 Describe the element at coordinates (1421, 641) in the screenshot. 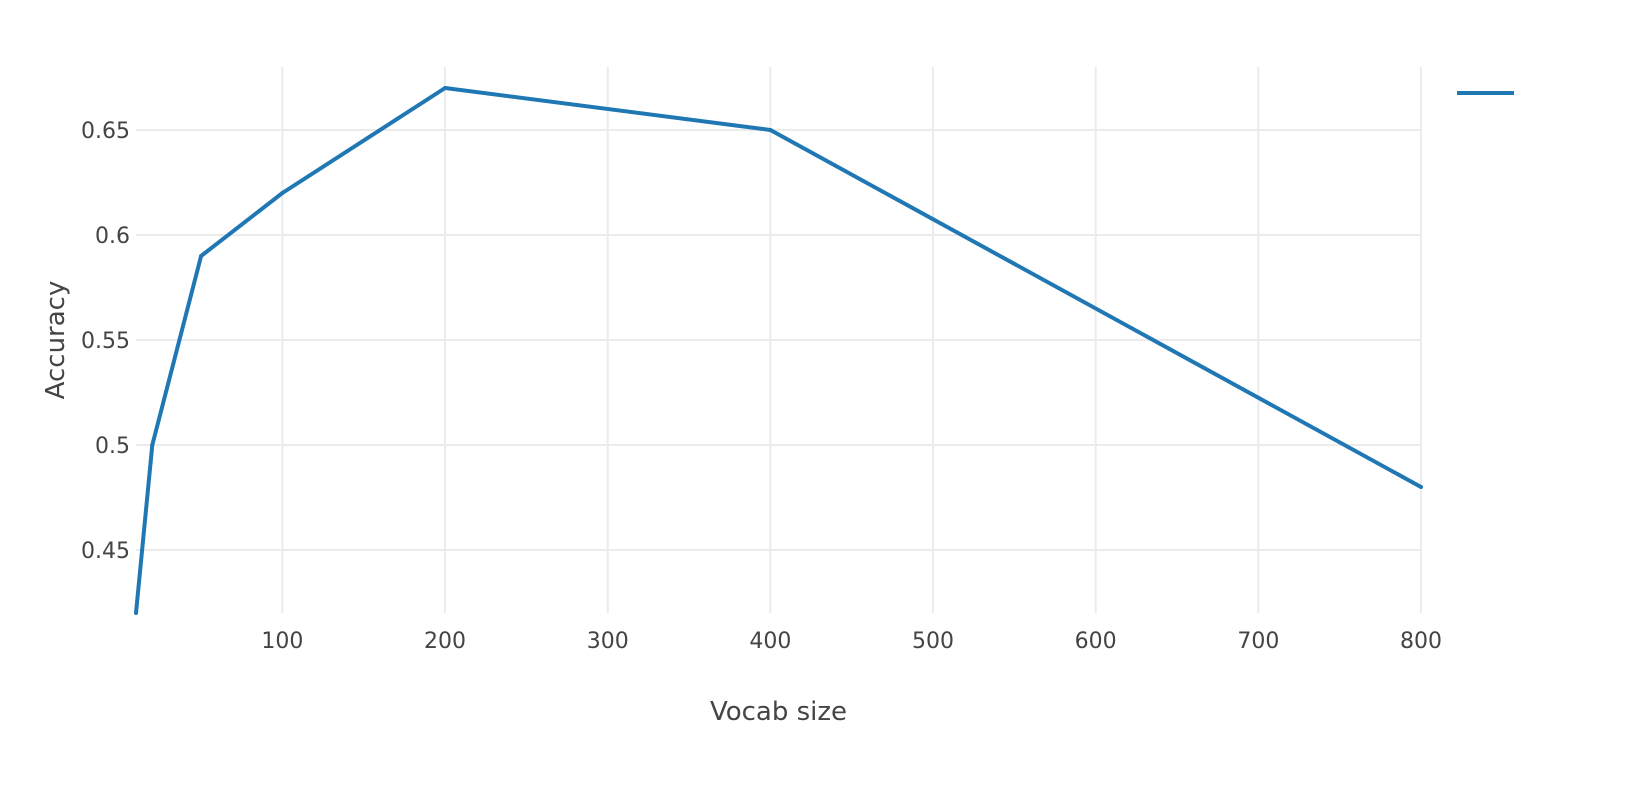

I see `x-tick-label: 800` at that location.